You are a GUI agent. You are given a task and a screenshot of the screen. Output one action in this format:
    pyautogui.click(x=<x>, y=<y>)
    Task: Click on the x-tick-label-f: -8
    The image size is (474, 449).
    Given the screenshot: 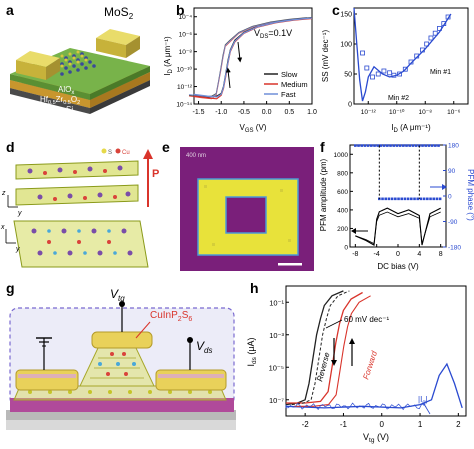 What is the action you would take?
    pyautogui.click(x=355, y=254)
    